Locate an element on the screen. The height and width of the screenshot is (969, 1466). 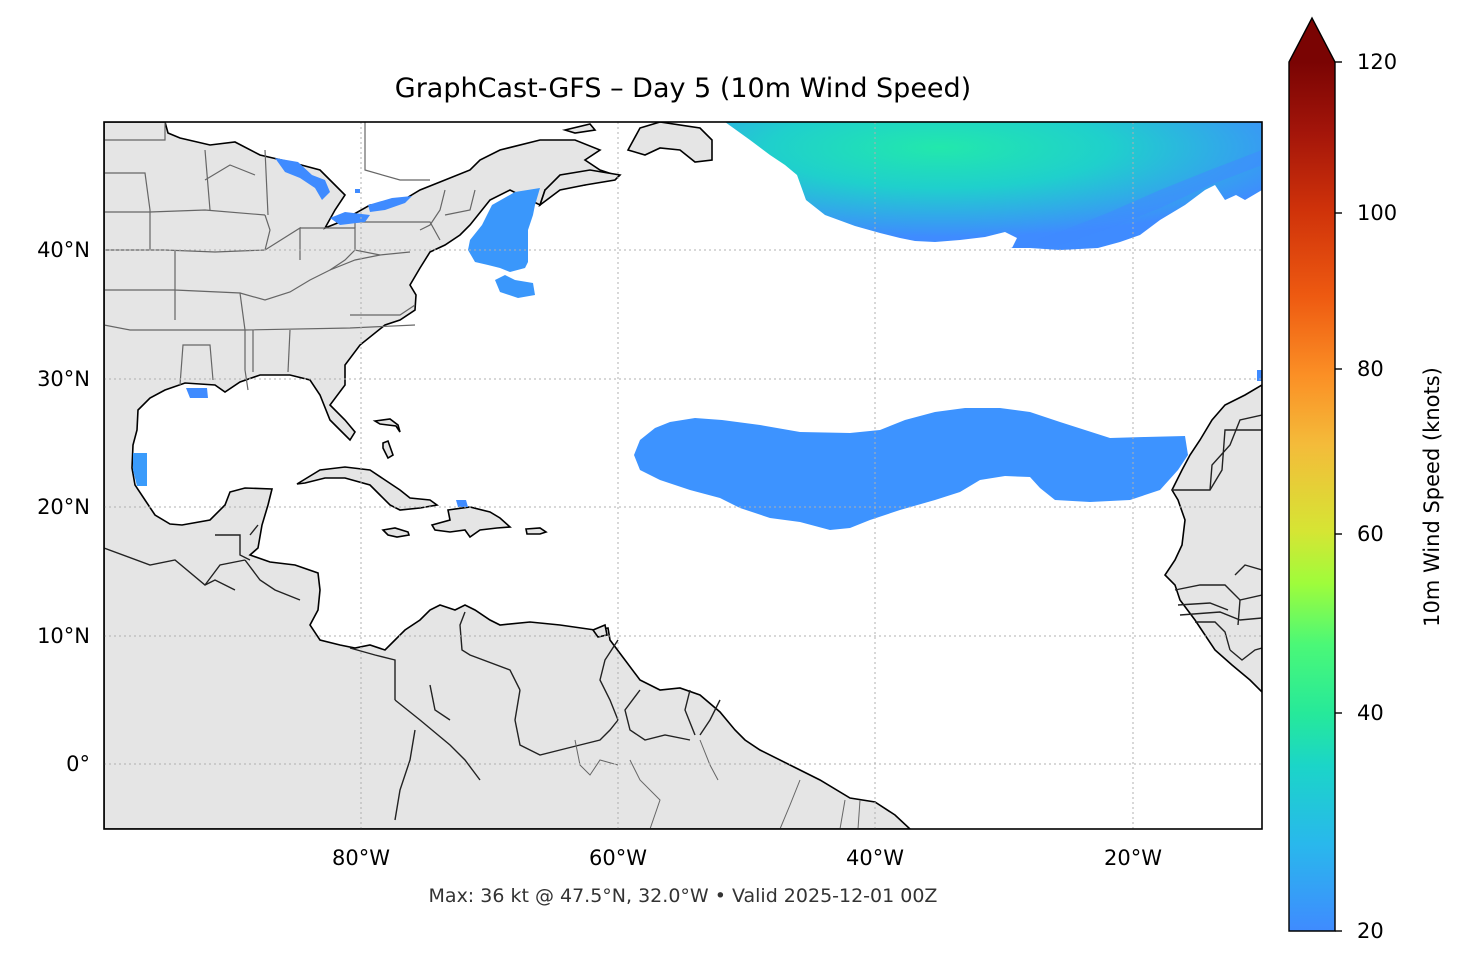
x-tick-label: 40°W is located at coordinates (875, 858).